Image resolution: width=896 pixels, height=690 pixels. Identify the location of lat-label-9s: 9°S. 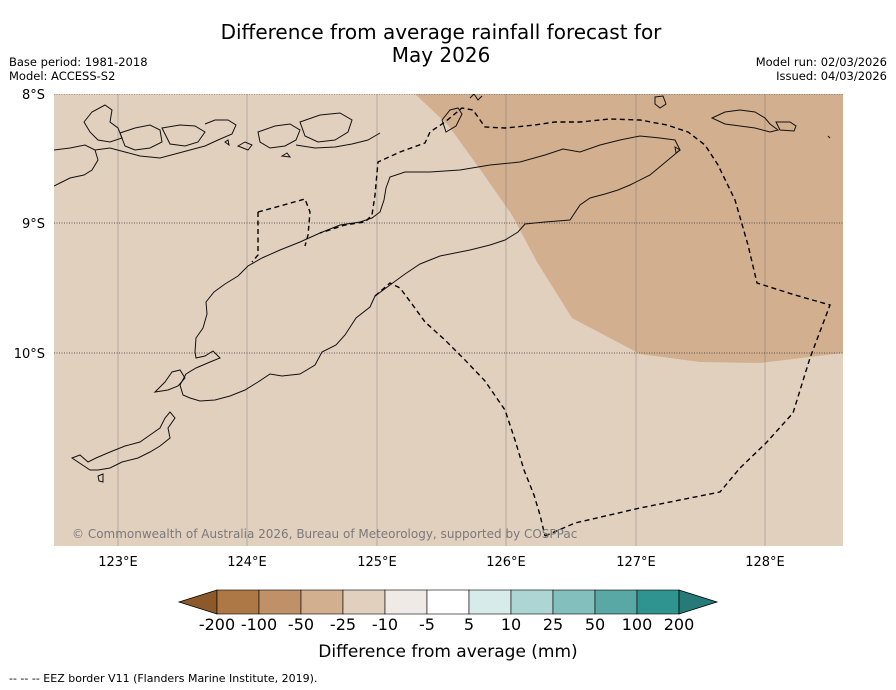
(33, 224).